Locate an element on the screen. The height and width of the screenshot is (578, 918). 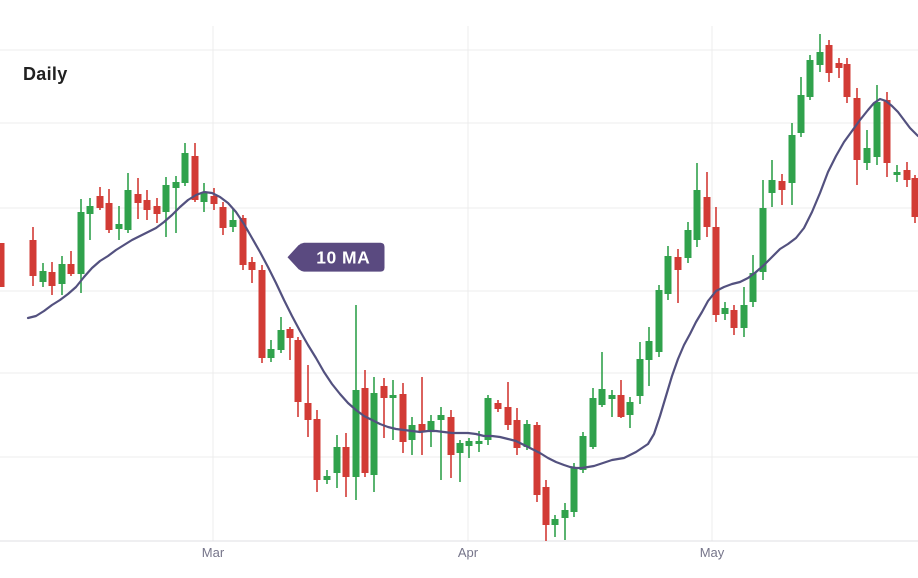
x-axis-label-mar: Mar is located at coordinates (213, 552).